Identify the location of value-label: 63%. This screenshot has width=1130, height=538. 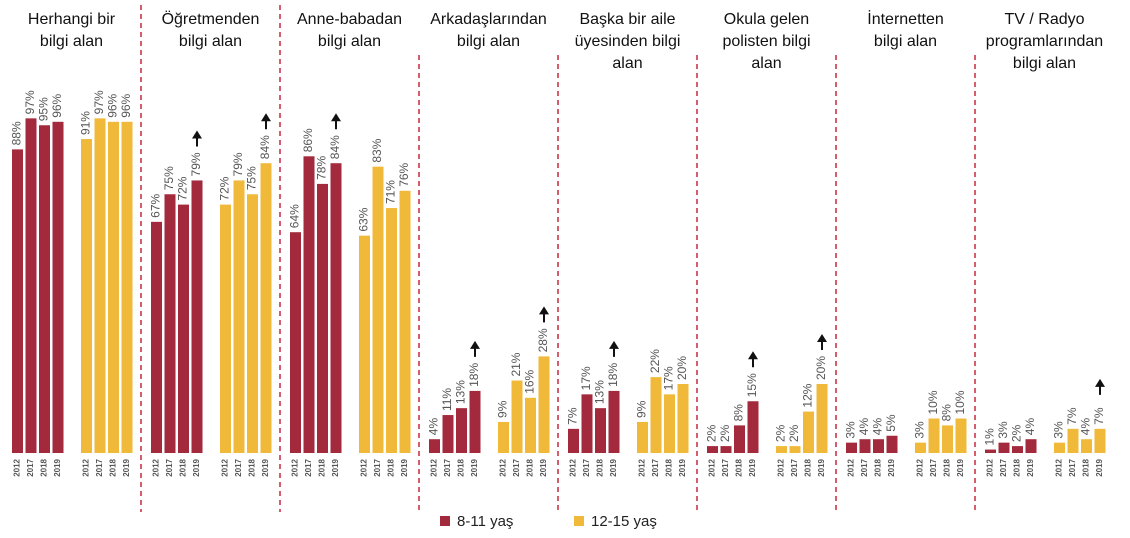
(364, 219).